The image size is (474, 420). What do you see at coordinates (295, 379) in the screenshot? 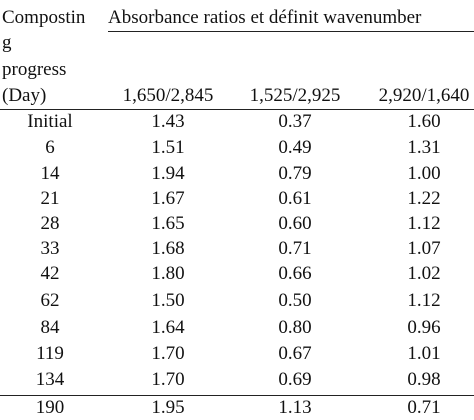
I see `cell: 0.69` at bounding box center [295, 379].